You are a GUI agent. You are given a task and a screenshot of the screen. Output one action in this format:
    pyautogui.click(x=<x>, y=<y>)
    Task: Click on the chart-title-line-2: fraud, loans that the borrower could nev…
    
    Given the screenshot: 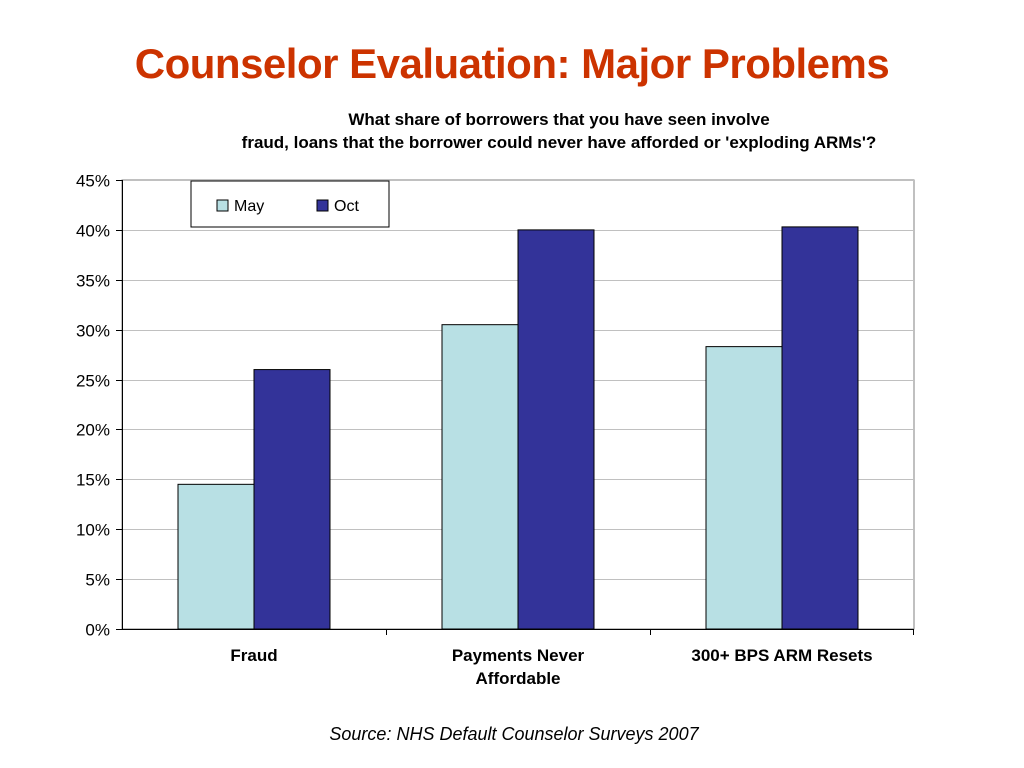 What is the action you would take?
    pyautogui.click(x=559, y=142)
    